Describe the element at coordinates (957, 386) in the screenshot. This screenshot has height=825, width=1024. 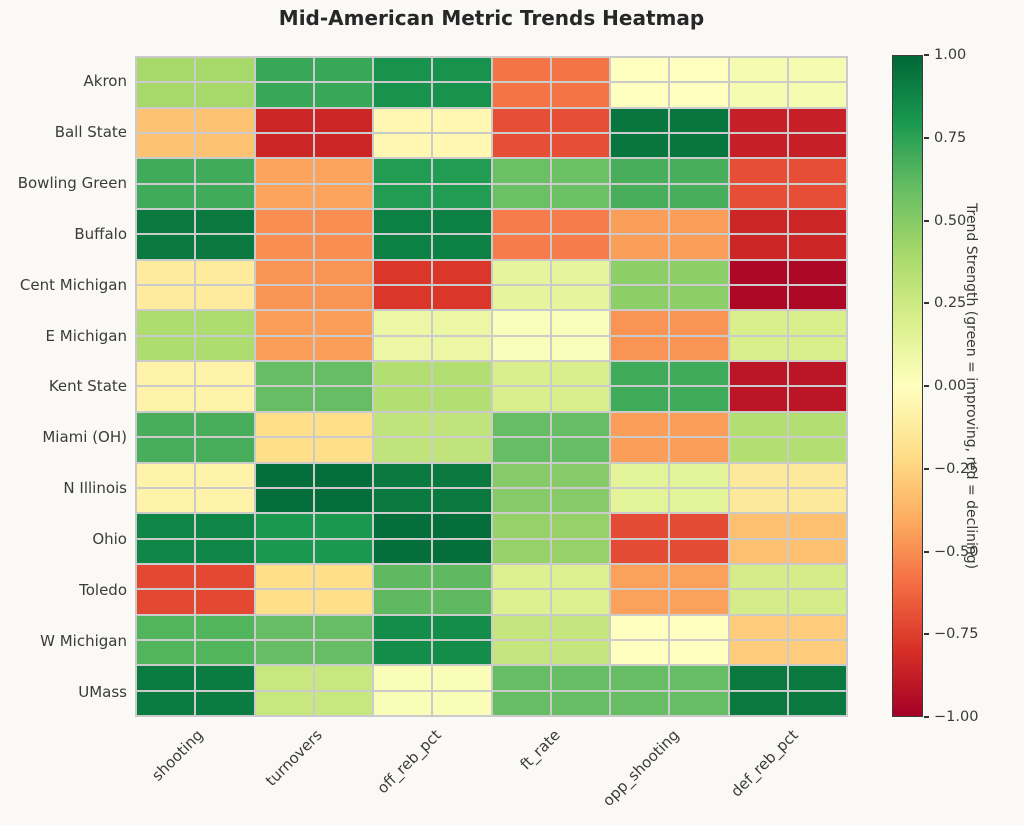
I see `colorbar: 1.00 0.75 0.50 0.25 0.00 −0.25 −0.50 −0.75 −1.00` at that location.